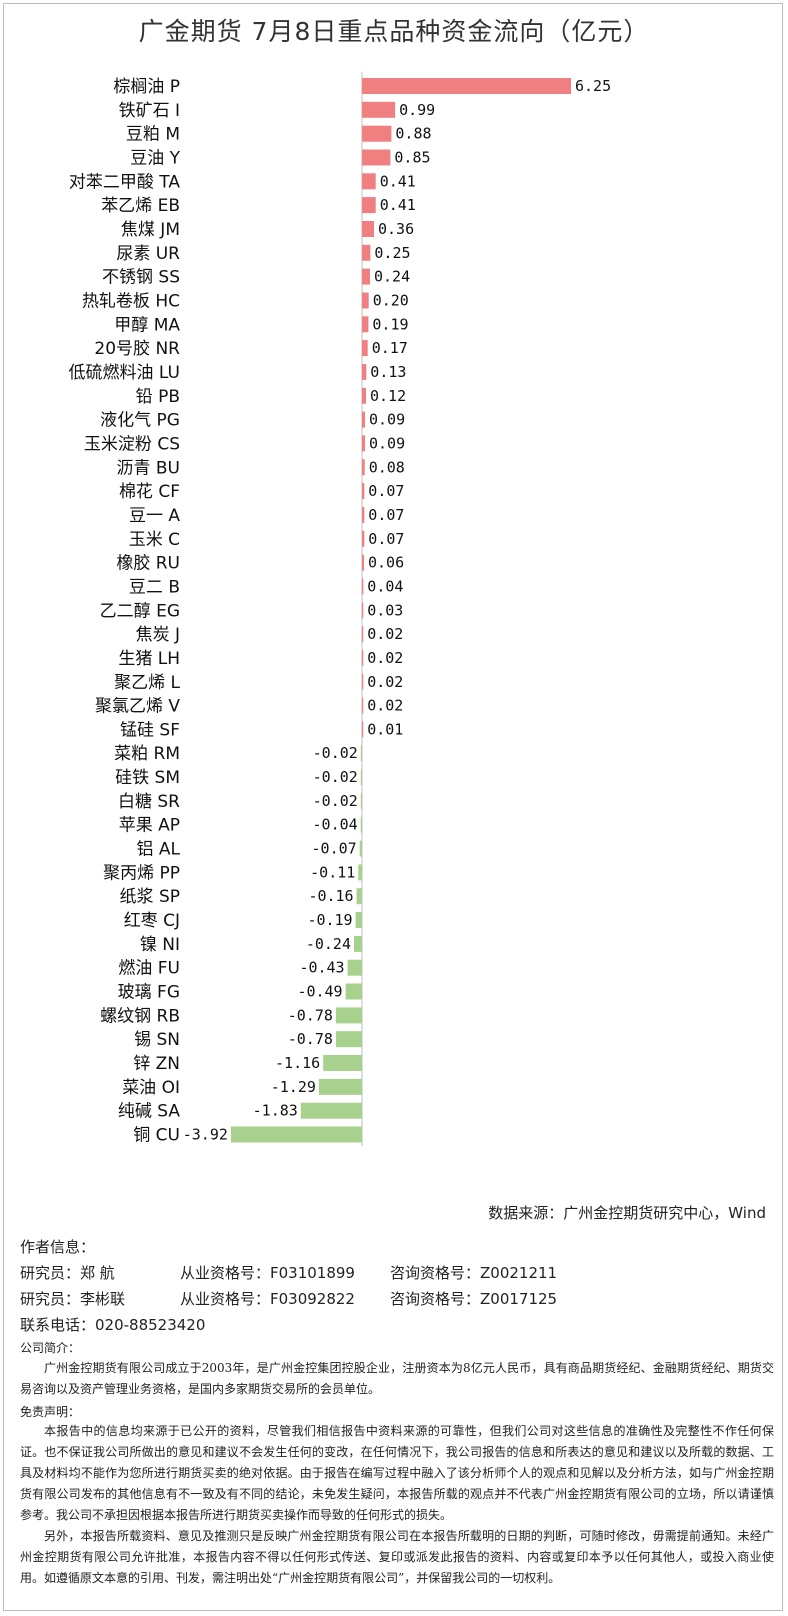  What do you see at coordinates (140, 611) in the screenshot?
I see `category-label: 乙二醇 EG` at bounding box center [140, 611].